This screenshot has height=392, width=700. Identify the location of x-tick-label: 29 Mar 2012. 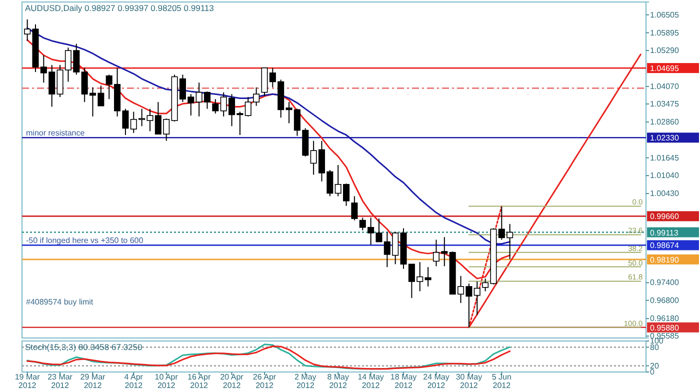
(93, 381).